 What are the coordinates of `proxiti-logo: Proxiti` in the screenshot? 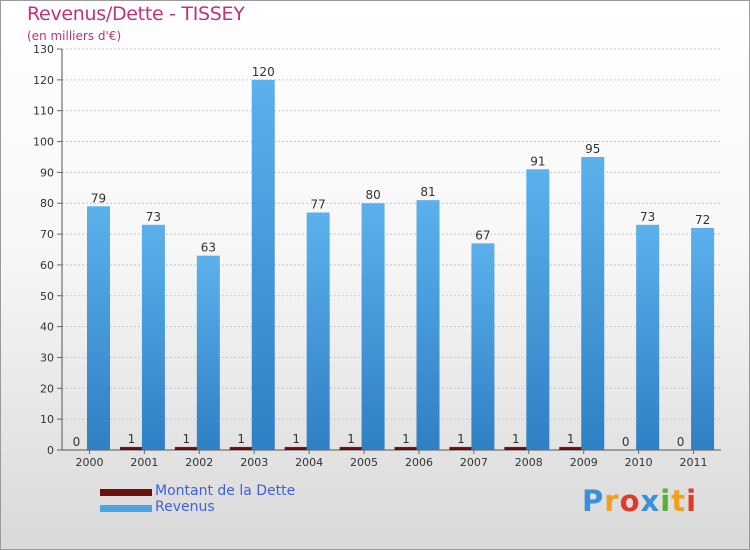 It's located at (639, 501).